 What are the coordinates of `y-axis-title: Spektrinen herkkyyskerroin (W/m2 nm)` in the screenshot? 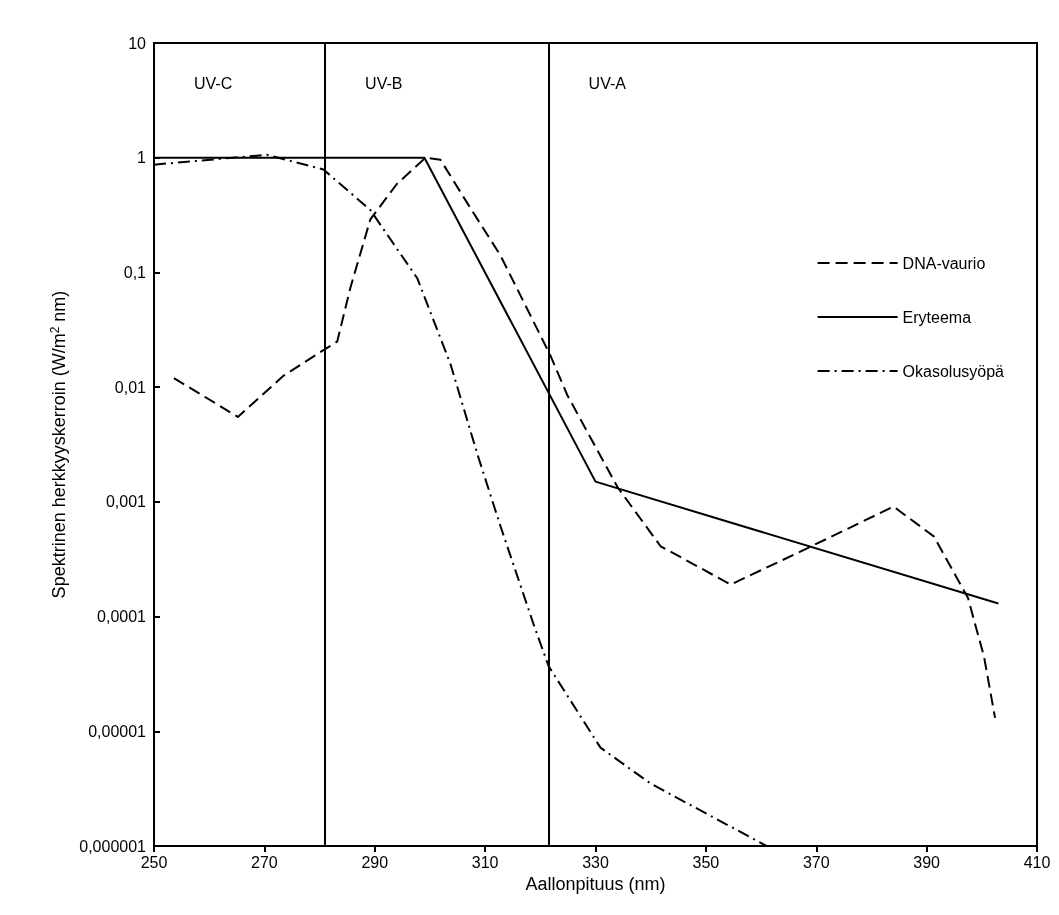 It's located at (59, 444).